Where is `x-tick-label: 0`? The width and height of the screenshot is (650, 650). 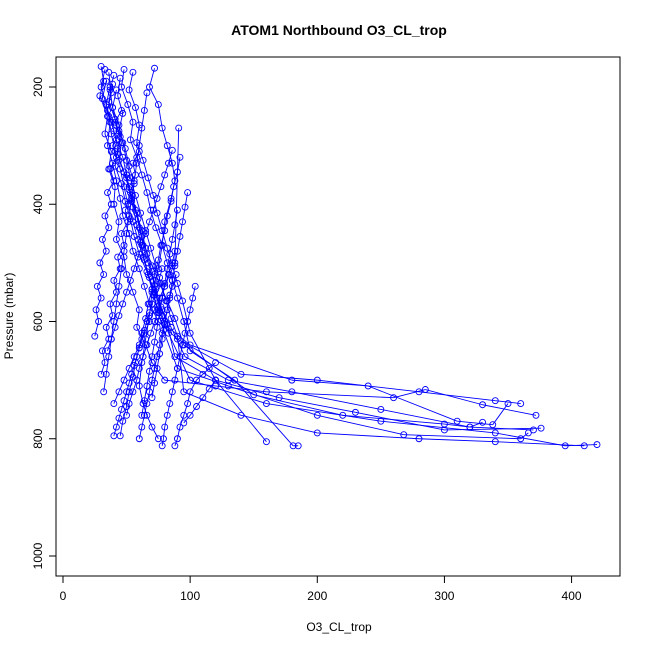 x-tick-label: 0 is located at coordinates (63, 596).